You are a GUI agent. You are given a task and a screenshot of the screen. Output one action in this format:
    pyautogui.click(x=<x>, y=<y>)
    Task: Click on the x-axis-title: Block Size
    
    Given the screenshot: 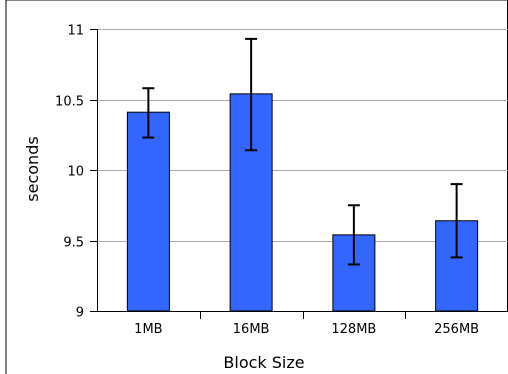 What is the action you would take?
    pyautogui.click(x=263, y=362)
    